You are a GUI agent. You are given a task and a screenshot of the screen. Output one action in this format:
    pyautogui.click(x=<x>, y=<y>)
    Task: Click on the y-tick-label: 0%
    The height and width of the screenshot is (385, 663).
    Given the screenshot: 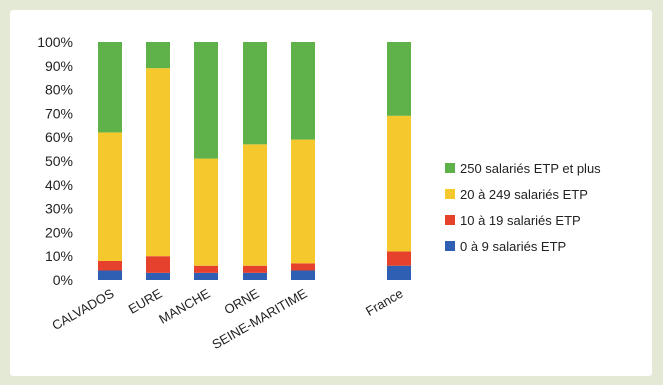 What is the action you would take?
    pyautogui.click(x=63, y=280)
    